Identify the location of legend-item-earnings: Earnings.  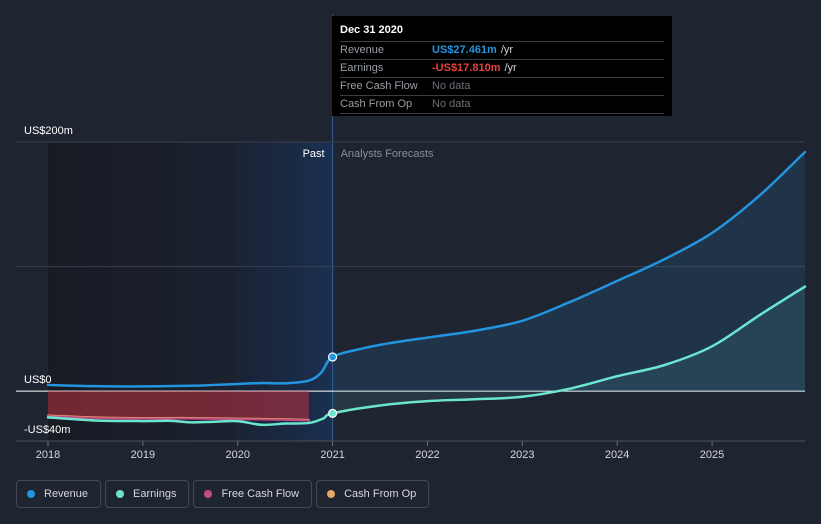
(147, 494).